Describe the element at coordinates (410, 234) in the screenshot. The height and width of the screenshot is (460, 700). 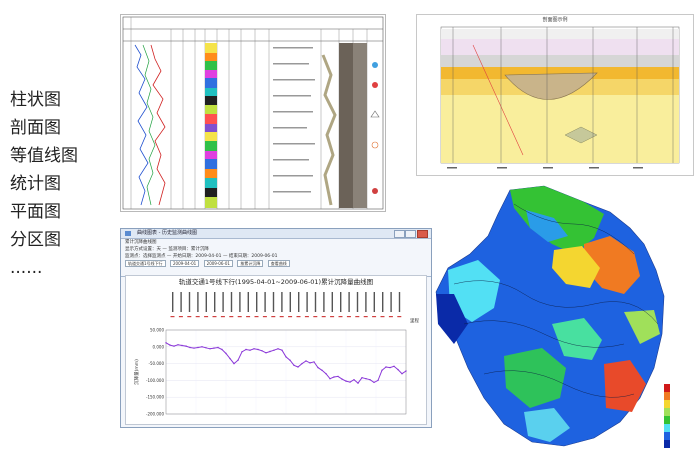
I see `maximize-button` at that location.